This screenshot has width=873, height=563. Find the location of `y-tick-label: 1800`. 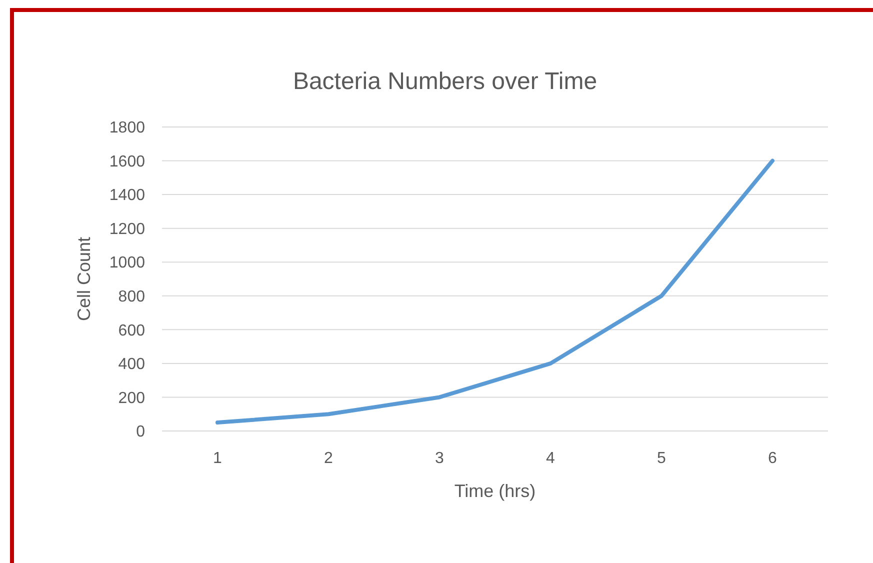

y-tick-label: 1800 is located at coordinates (127, 128).